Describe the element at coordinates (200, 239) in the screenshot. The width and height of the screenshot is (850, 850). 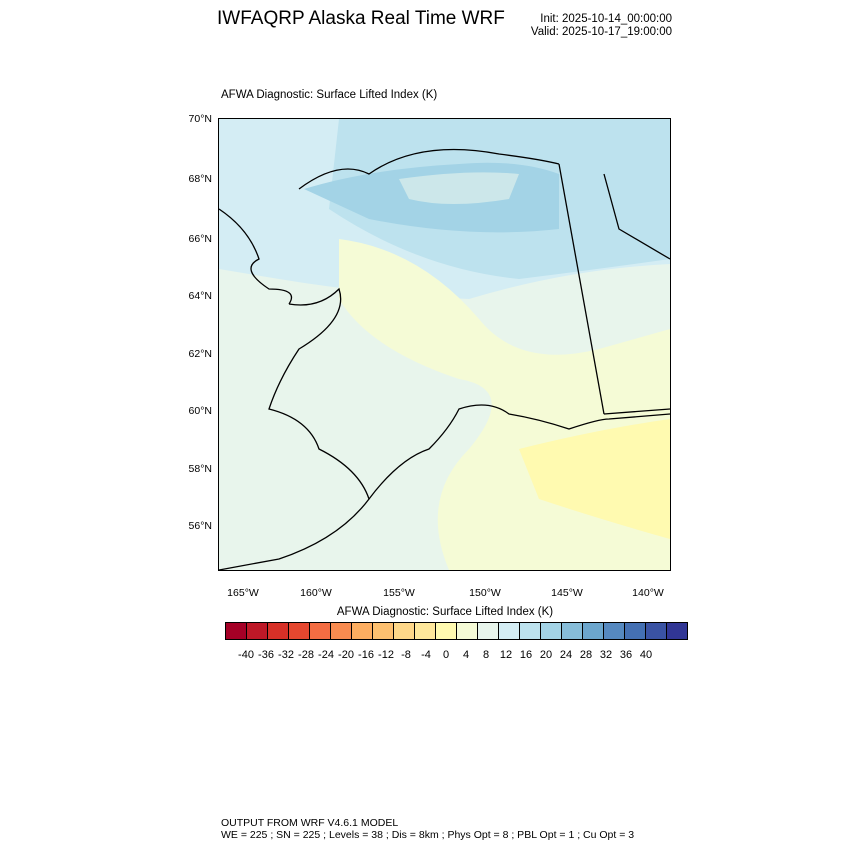
I see `lat-label: 66°N` at that location.